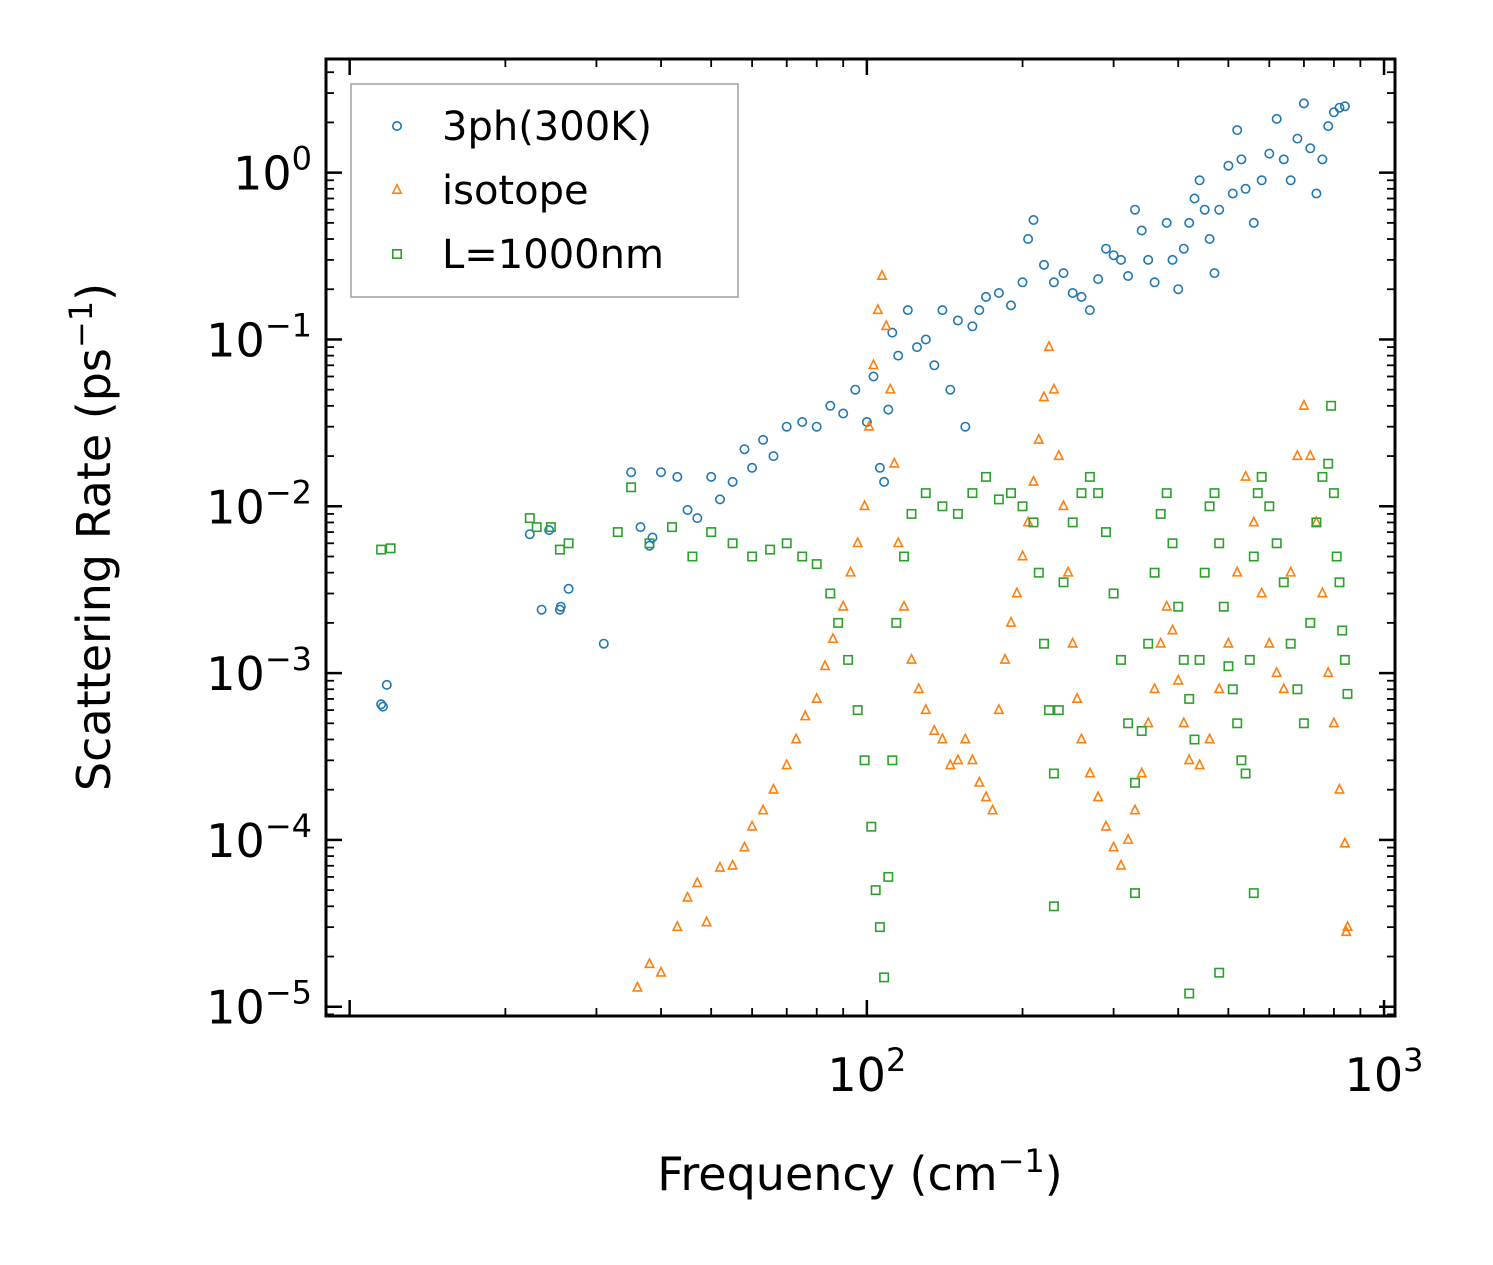 Image resolution: width=1493 pixels, height=1265 pixels. I want to click on y-axis-title-sup: −1, so click(81, 324).